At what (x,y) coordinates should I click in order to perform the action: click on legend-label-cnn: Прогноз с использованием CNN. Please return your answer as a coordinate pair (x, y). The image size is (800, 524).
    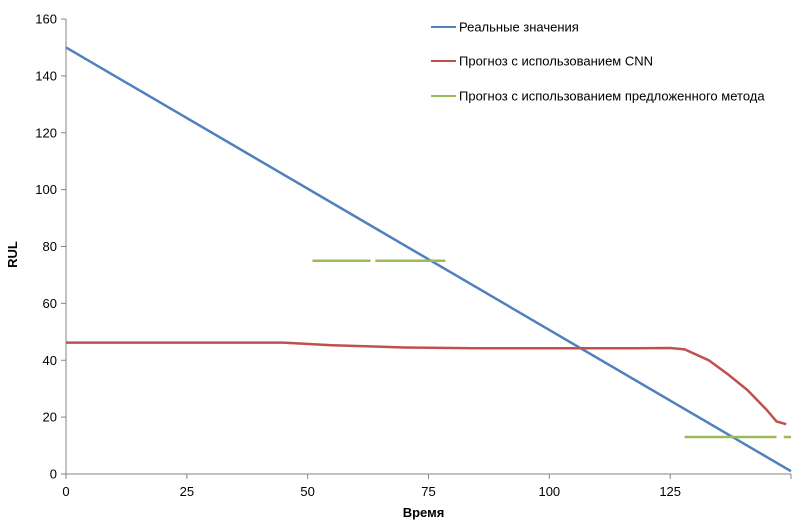
    Looking at the image, I should click on (556, 61).